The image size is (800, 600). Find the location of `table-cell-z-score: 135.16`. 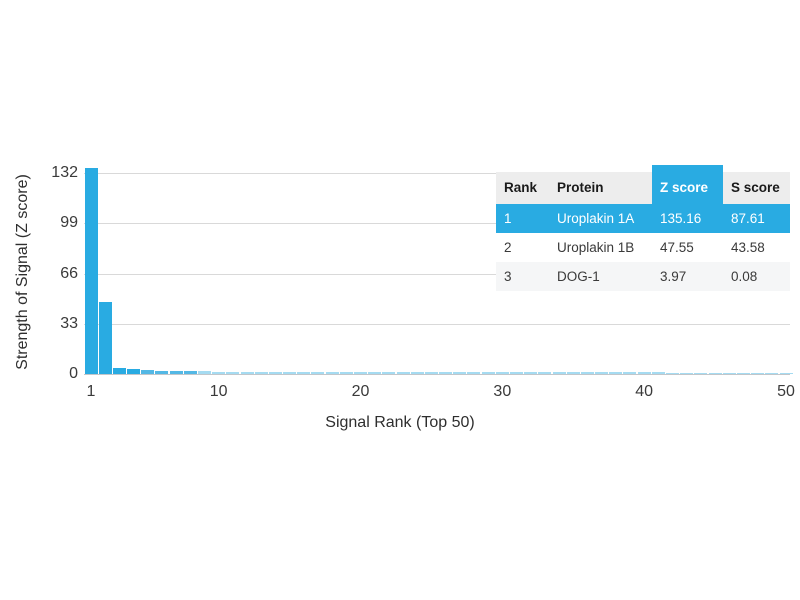

table-cell-z-score: 135.16 is located at coordinates (687, 218).